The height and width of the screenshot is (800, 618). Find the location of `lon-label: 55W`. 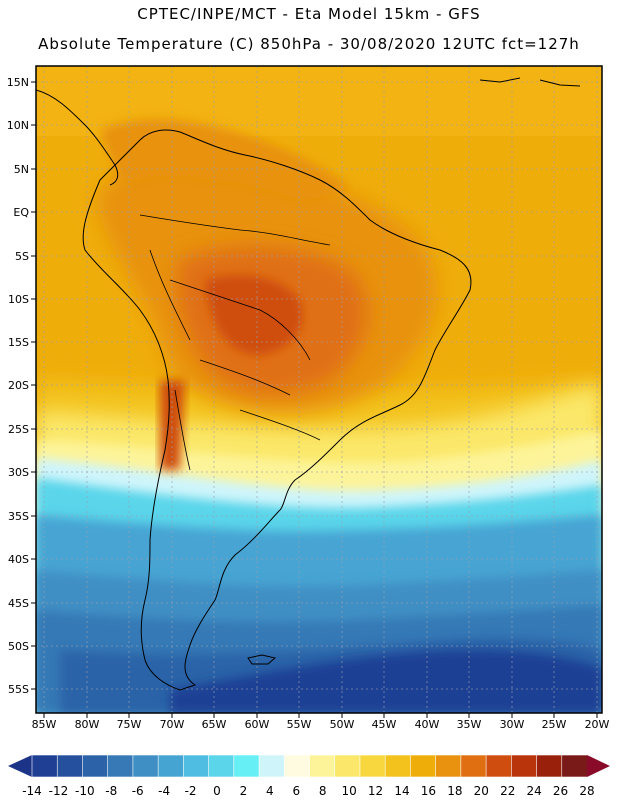

lon-label: 55W is located at coordinates (299, 724).